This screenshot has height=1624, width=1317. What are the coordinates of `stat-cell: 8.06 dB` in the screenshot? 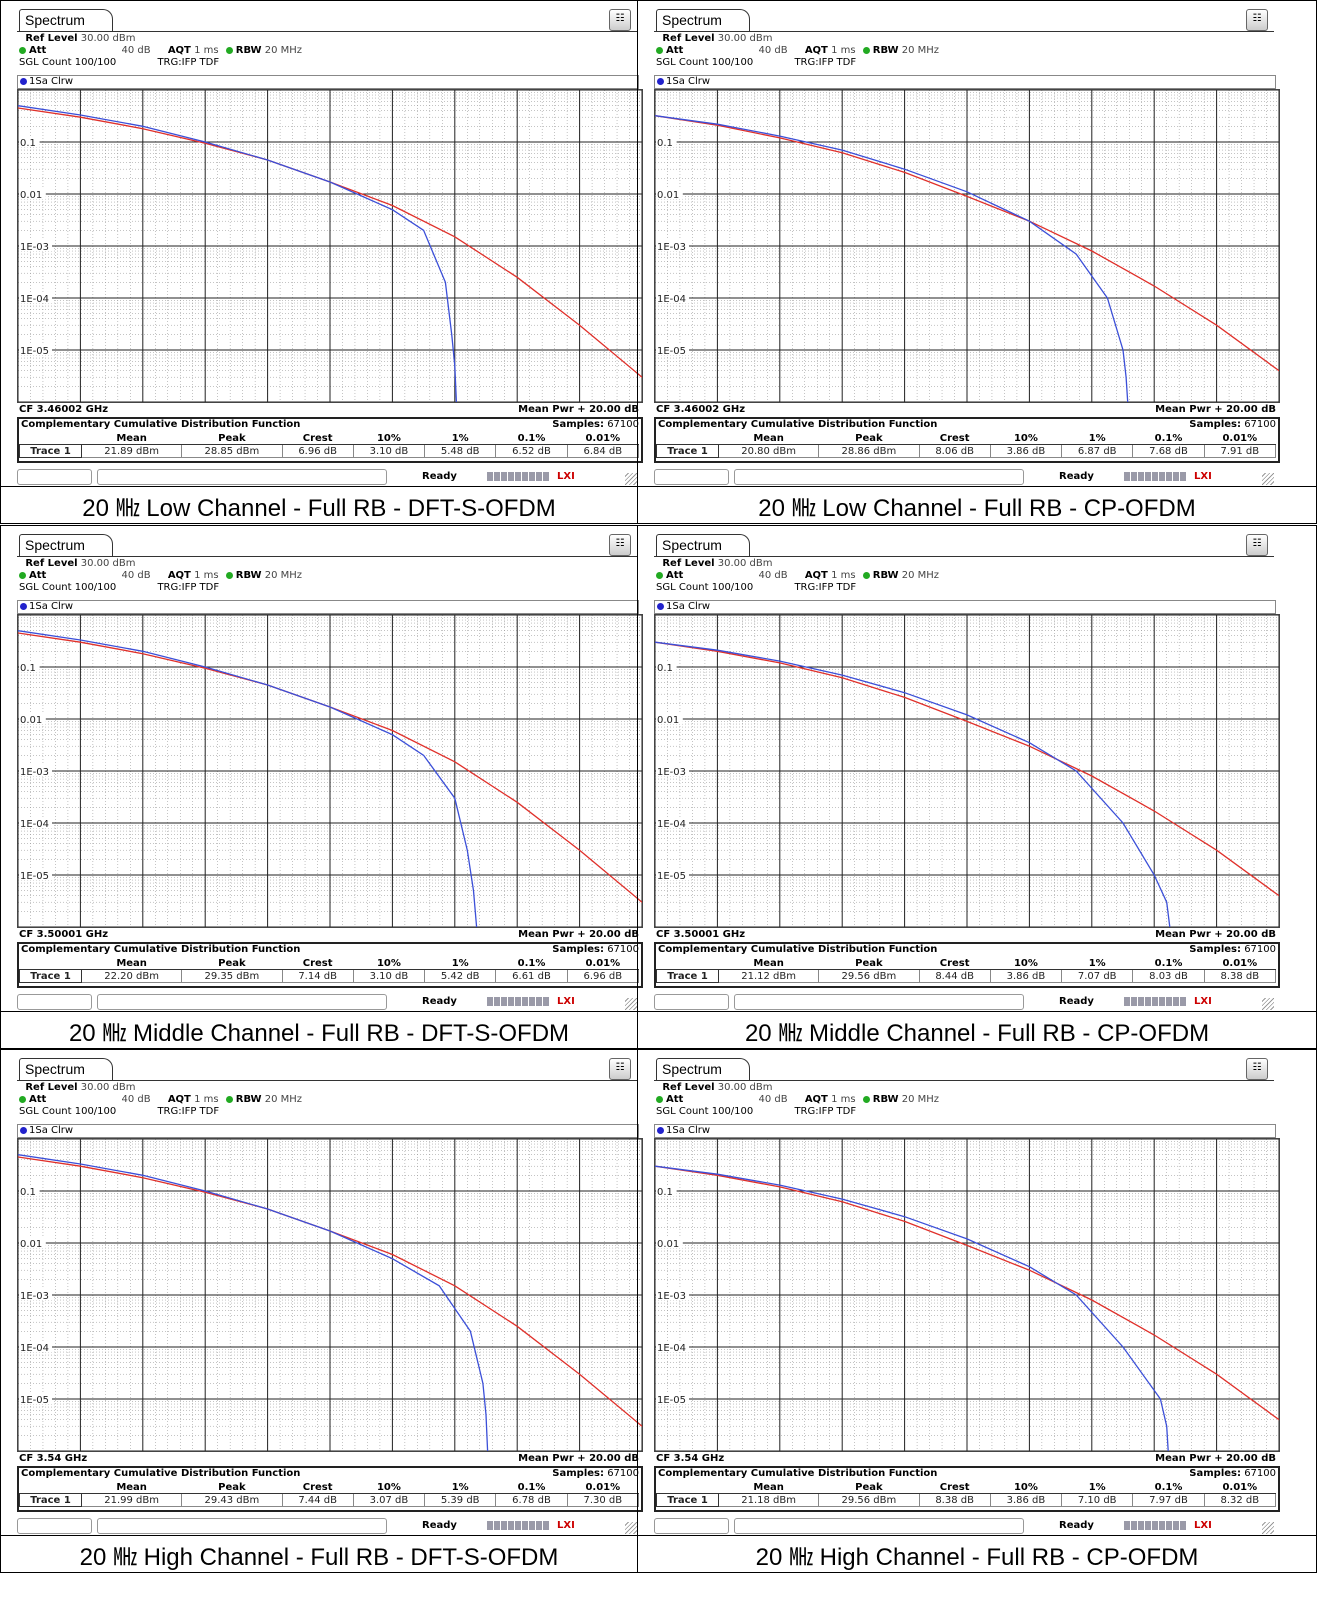 It's located at (954, 451).